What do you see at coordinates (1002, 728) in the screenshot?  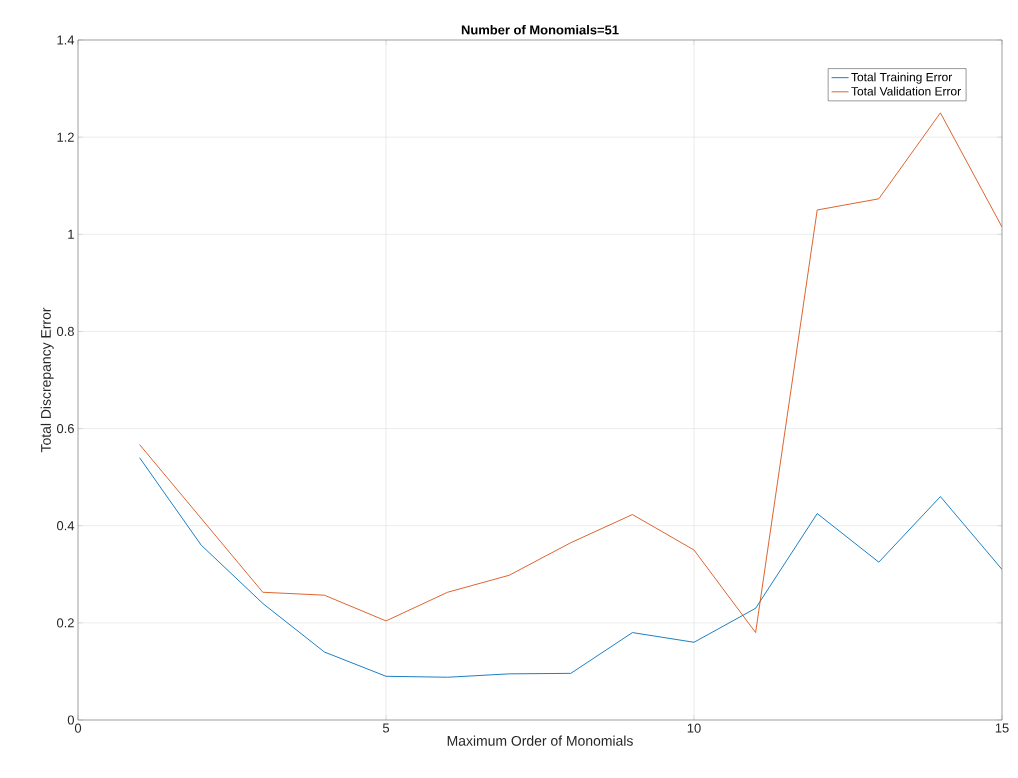 I see `x-tick-label: 15` at bounding box center [1002, 728].